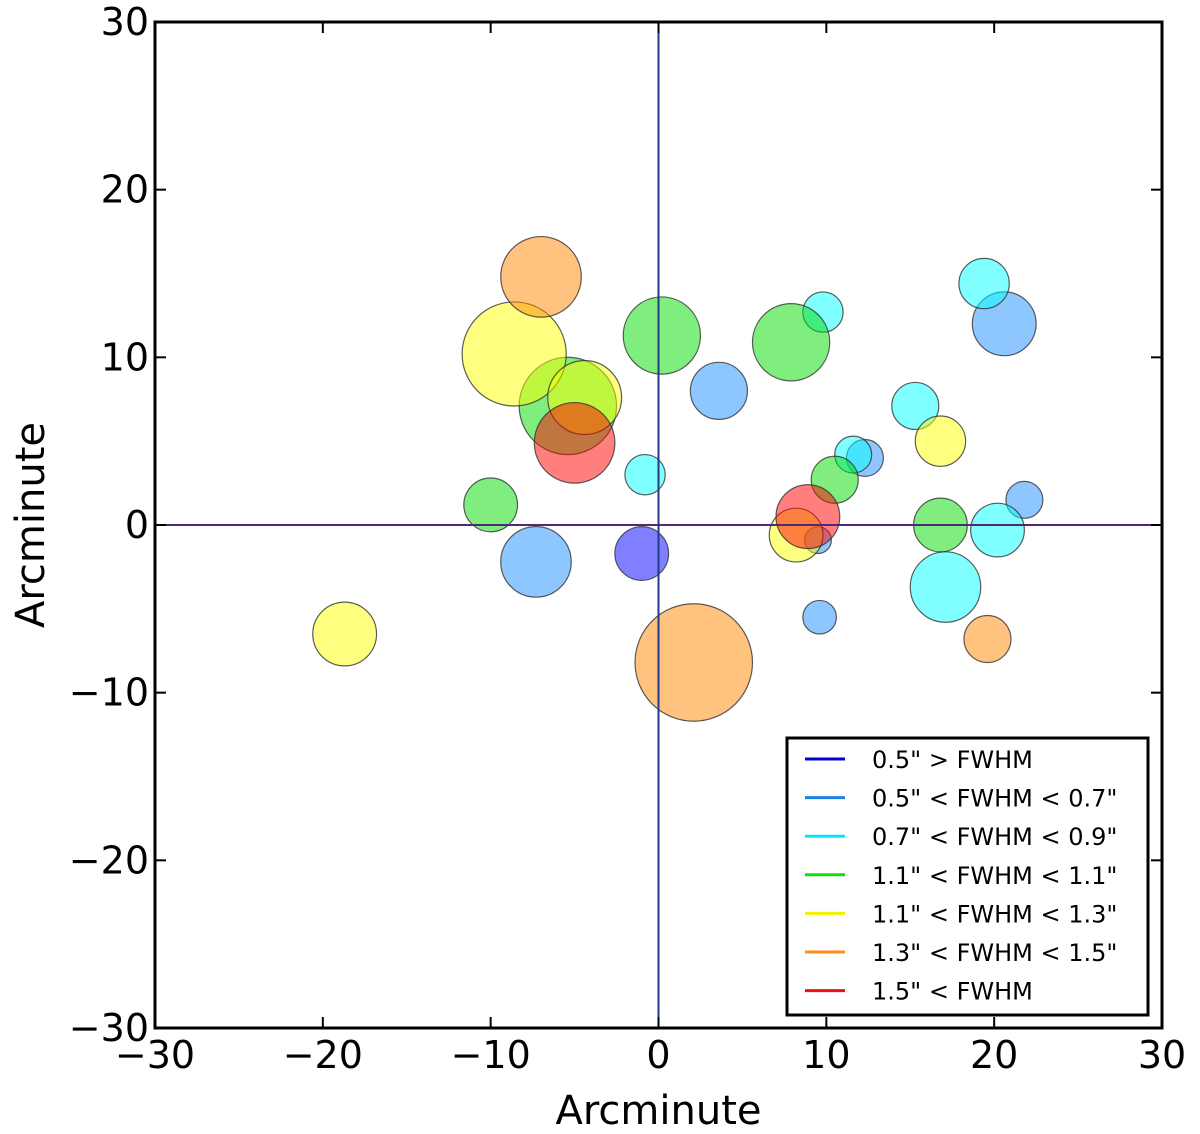 The width and height of the screenshot is (1200, 1134). Describe the element at coordinates (125, 22) in the screenshot. I see `y-tick-label: 30` at that location.